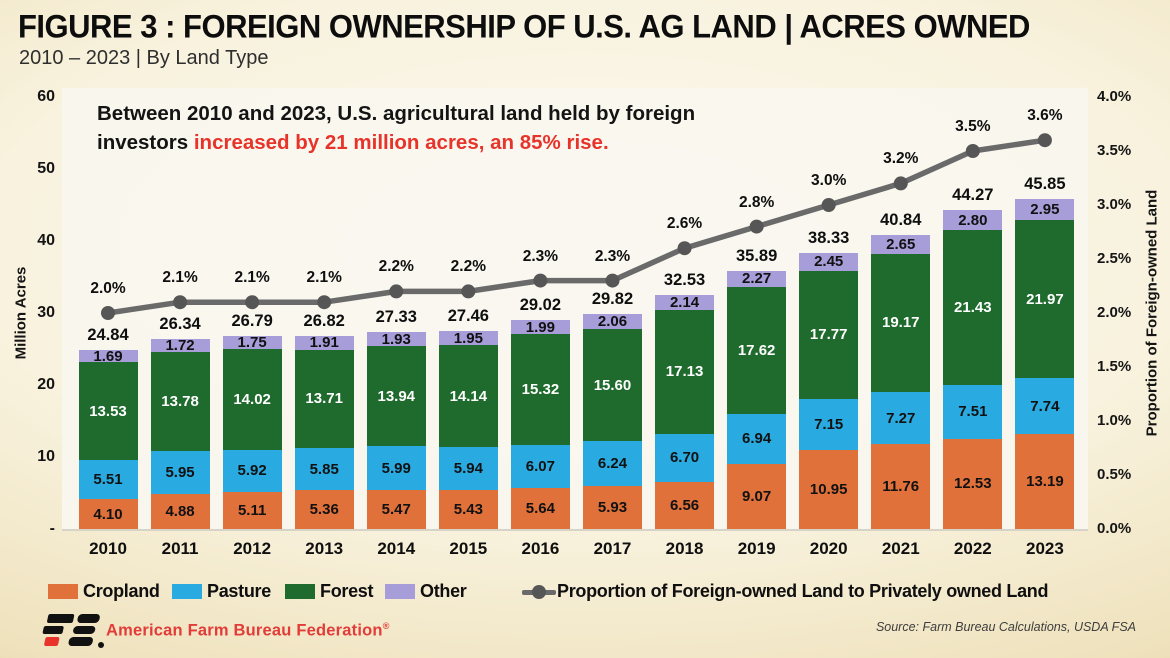 The image size is (1170, 658). What do you see at coordinates (46, 240) in the screenshot?
I see `left-axis-tick: 40` at bounding box center [46, 240].